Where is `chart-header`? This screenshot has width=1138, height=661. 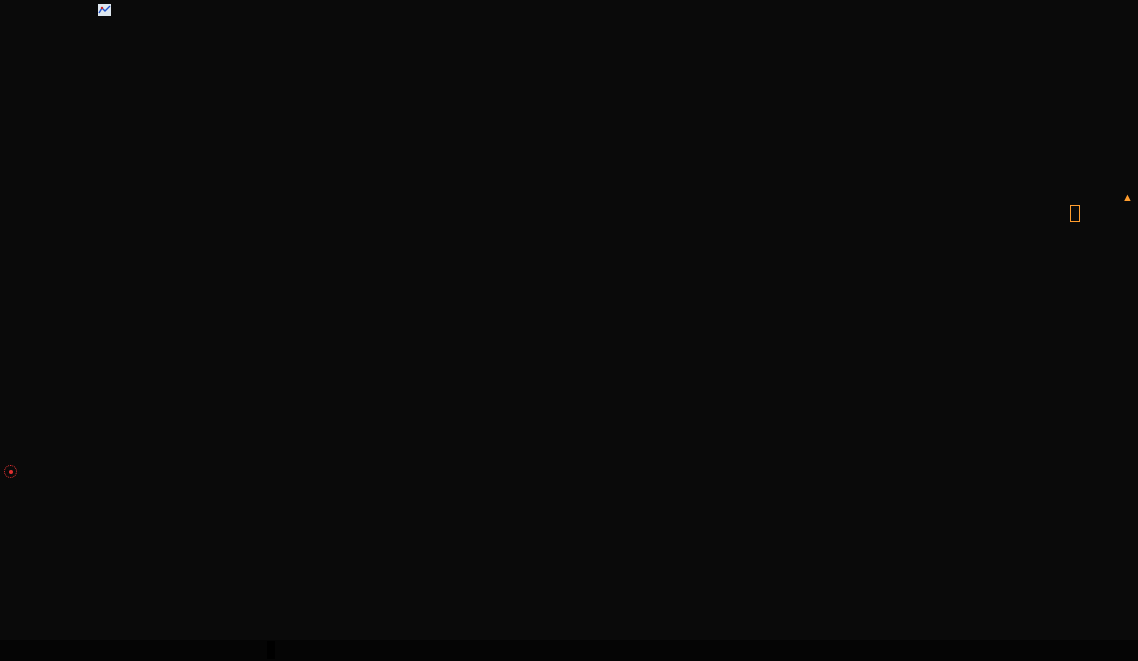
chart-header is located at coordinates (109, 10).